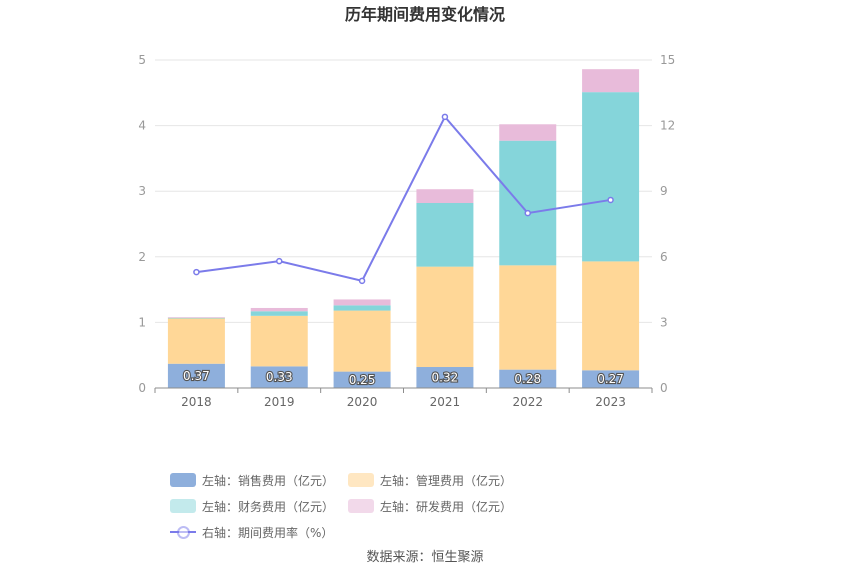  I want to click on bar-data-label: 0.33, so click(279, 377).